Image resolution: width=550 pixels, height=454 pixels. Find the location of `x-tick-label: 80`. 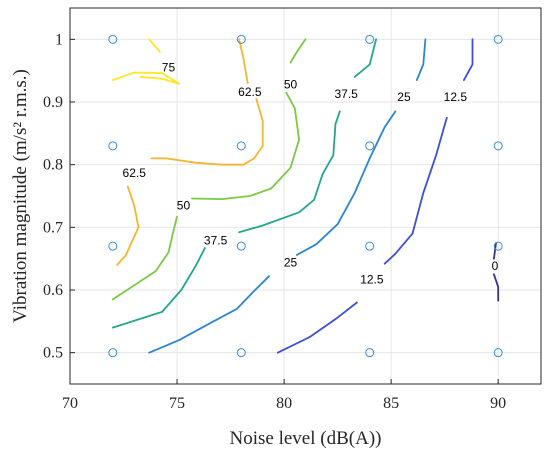

x-tick-label: 80 is located at coordinates (284, 403).